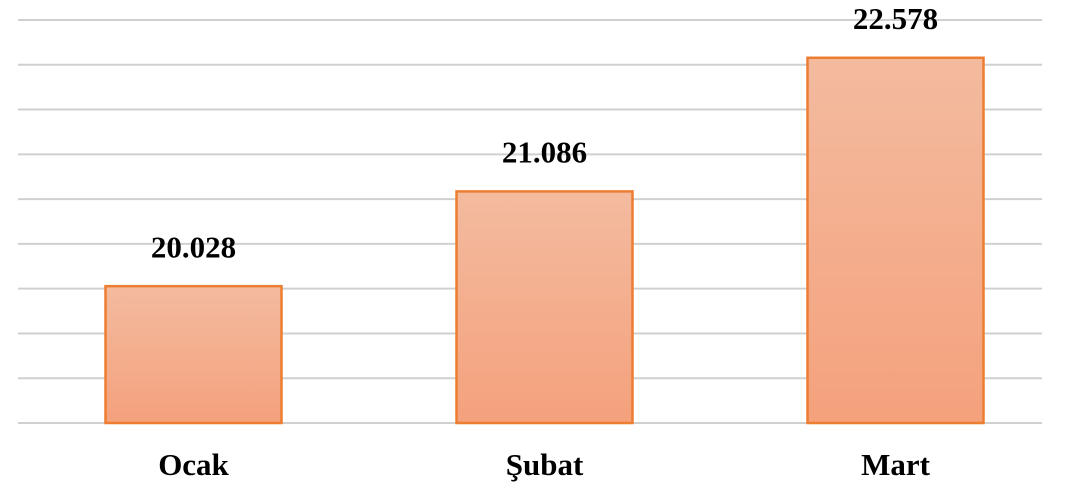 The image size is (1065, 493). I want to click on x-tick-label: Mart, so click(896, 464).